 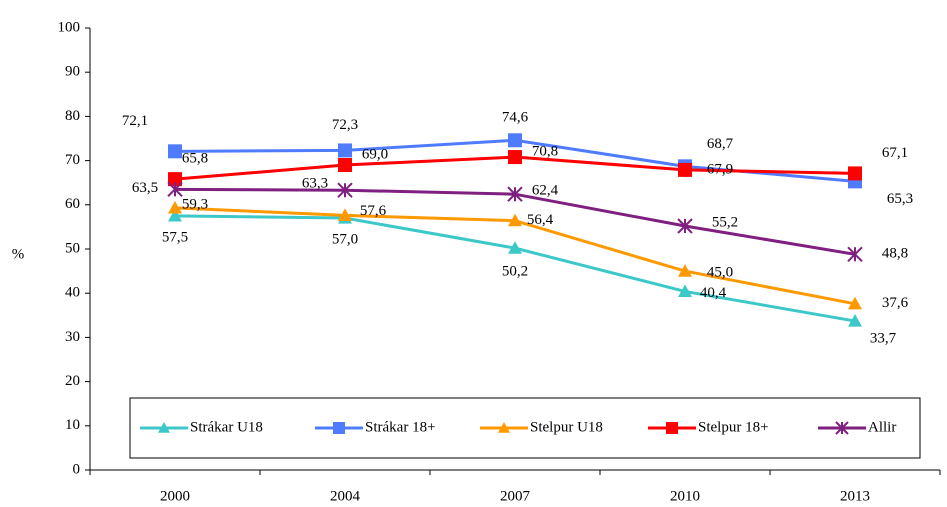 I want to click on y-tick-label: 100, so click(x=69, y=27).